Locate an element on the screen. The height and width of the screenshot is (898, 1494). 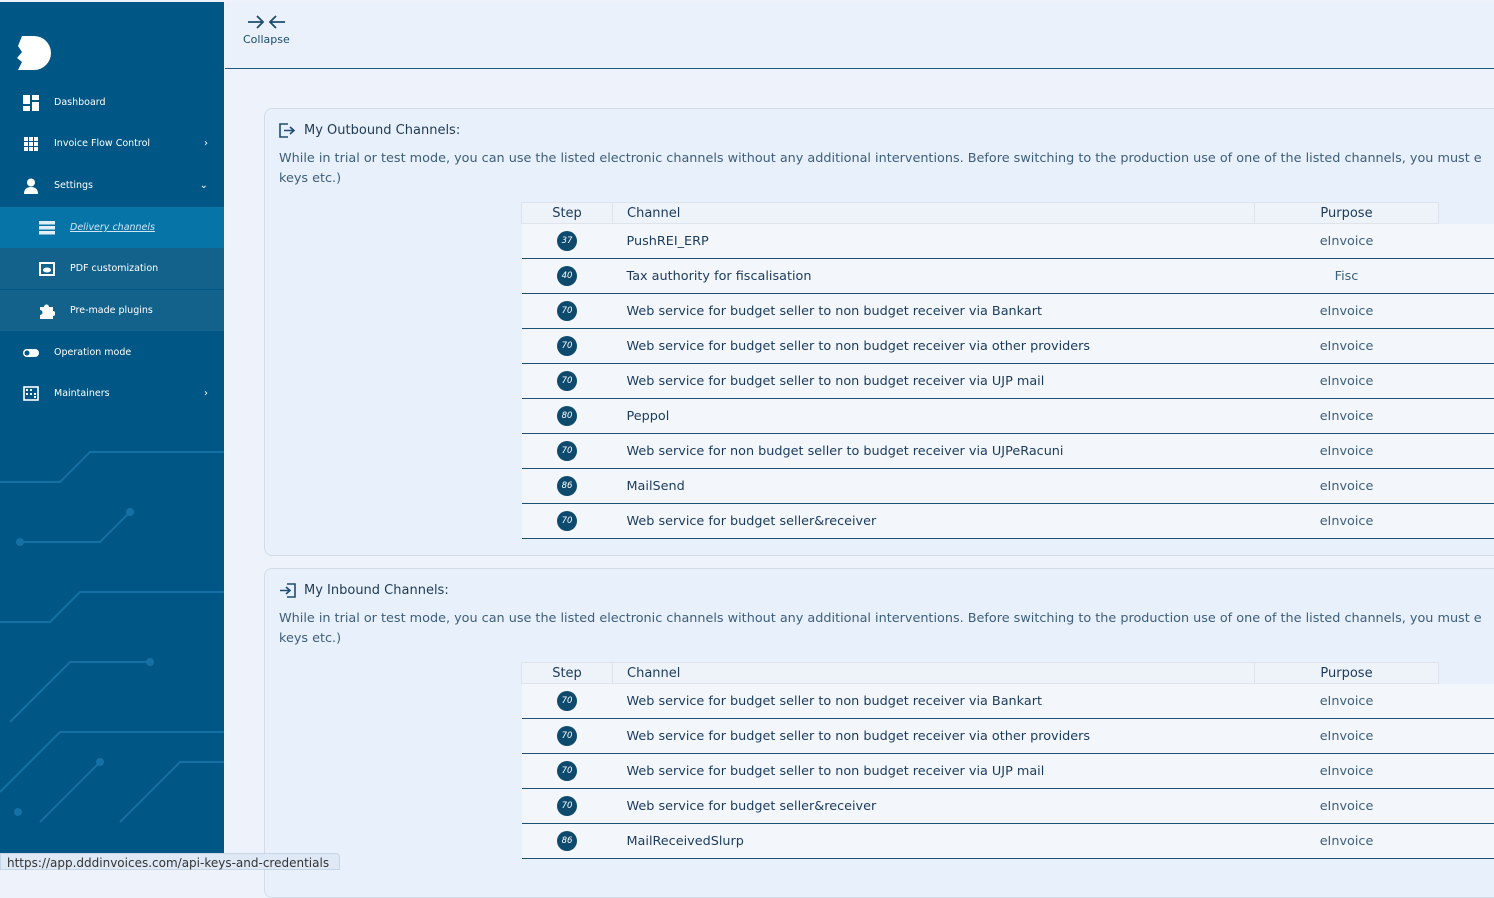
channel-cell: PushREI_ERP is located at coordinates (934, 241).